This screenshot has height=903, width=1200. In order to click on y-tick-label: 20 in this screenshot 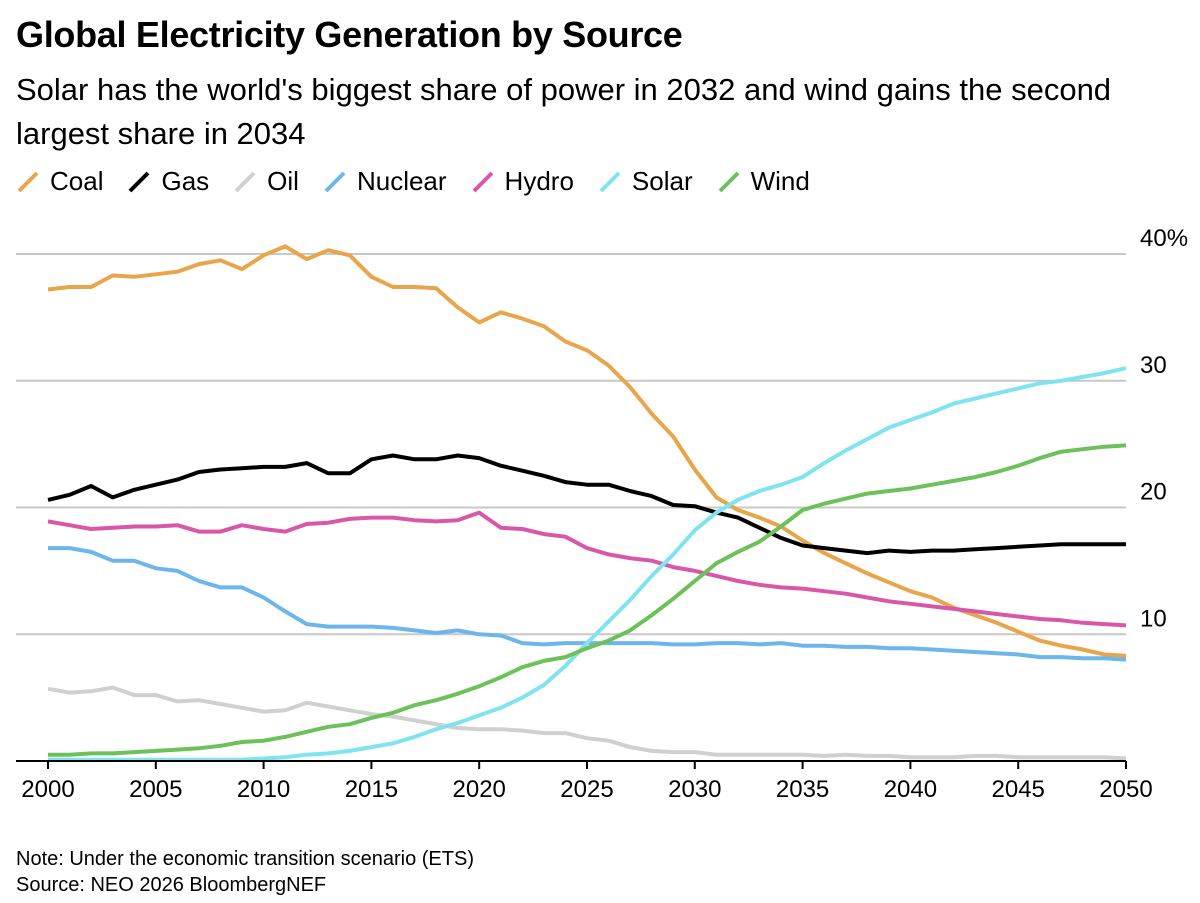, I will do `click(1153, 492)`.